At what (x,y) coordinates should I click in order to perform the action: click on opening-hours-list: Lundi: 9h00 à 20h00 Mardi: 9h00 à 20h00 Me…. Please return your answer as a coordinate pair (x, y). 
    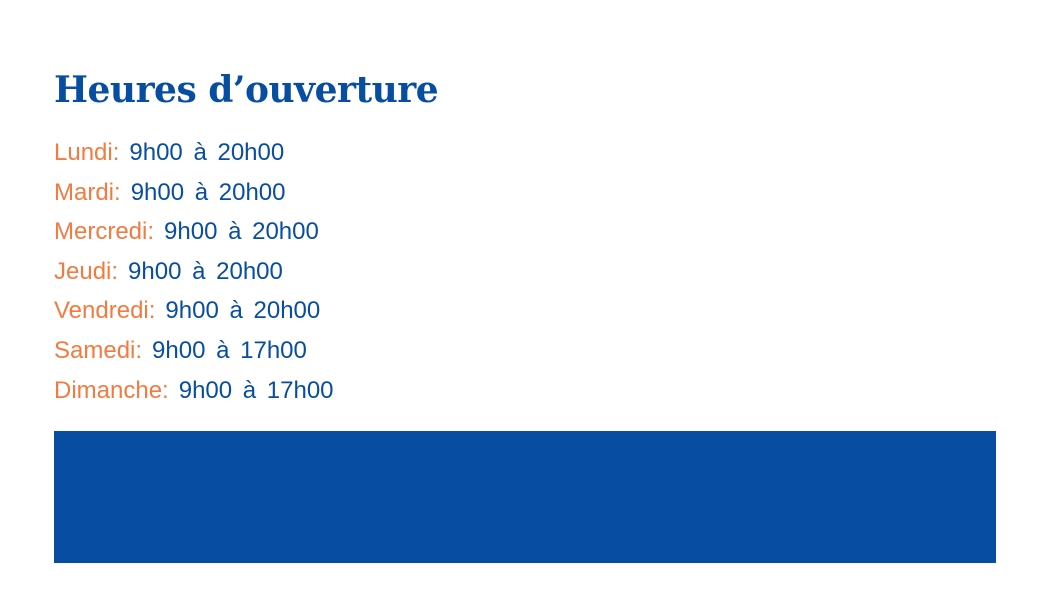
    Looking at the image, I should click on (194, 271).